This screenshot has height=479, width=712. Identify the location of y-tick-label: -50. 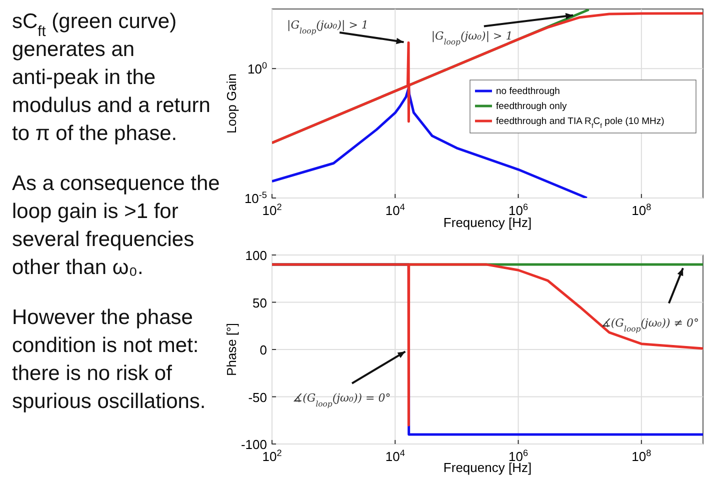
(257, 397).